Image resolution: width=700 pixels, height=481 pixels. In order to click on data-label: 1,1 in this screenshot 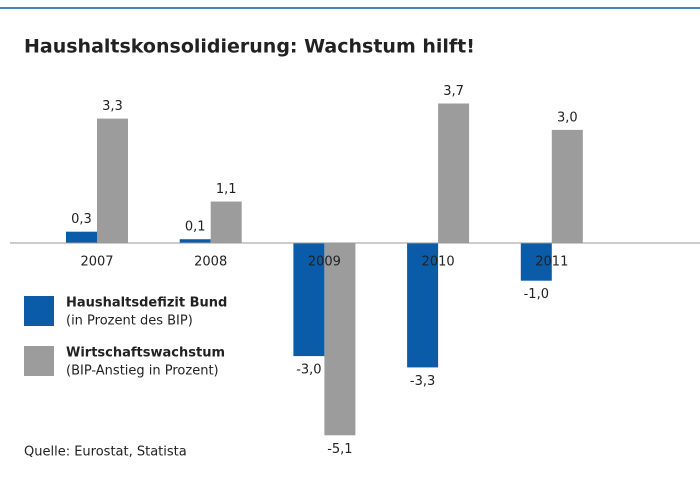, I will do `click(226, 189)`.